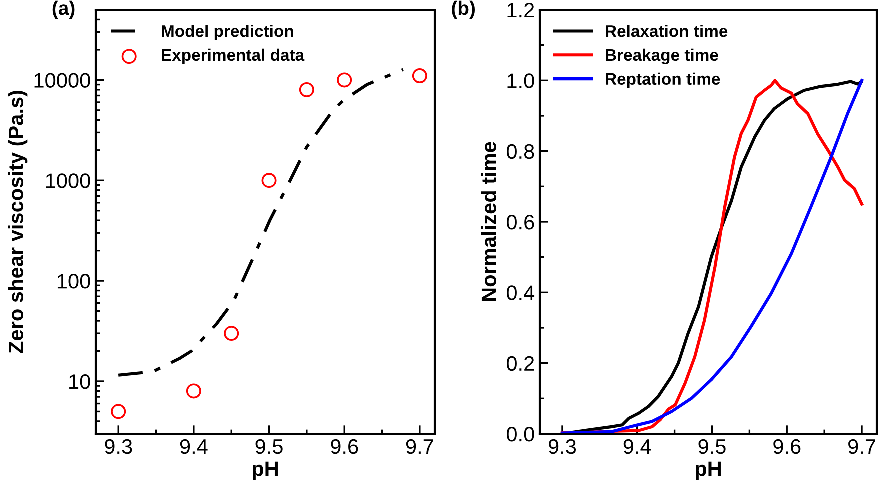 The image size is (880, 497). I want to click on y-tick-label: 0.0, so click(520, 434).